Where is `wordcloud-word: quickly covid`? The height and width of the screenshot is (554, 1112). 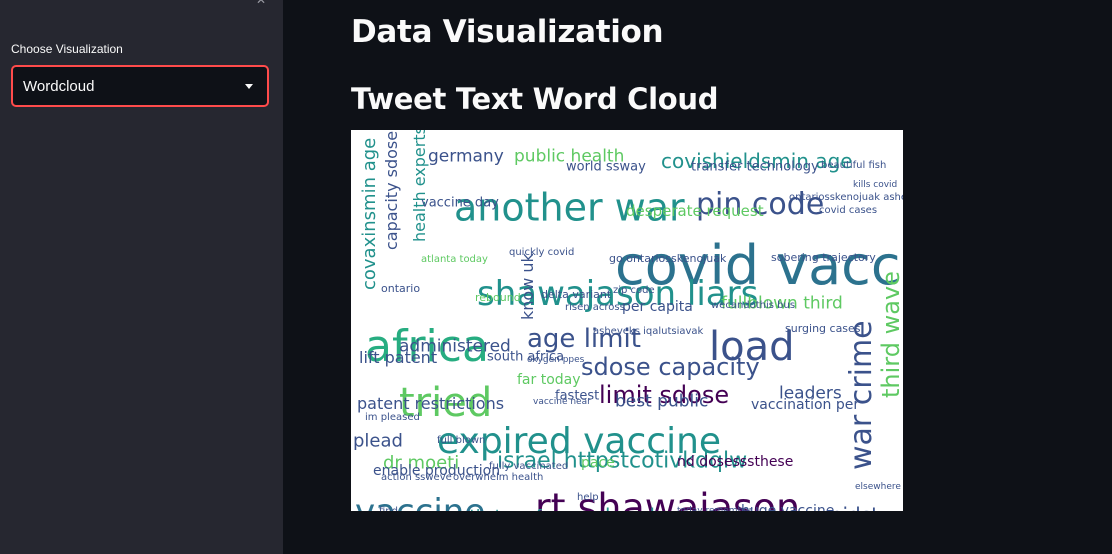
wordcloud-word: quickly covid is located at coordinates (541, 252).